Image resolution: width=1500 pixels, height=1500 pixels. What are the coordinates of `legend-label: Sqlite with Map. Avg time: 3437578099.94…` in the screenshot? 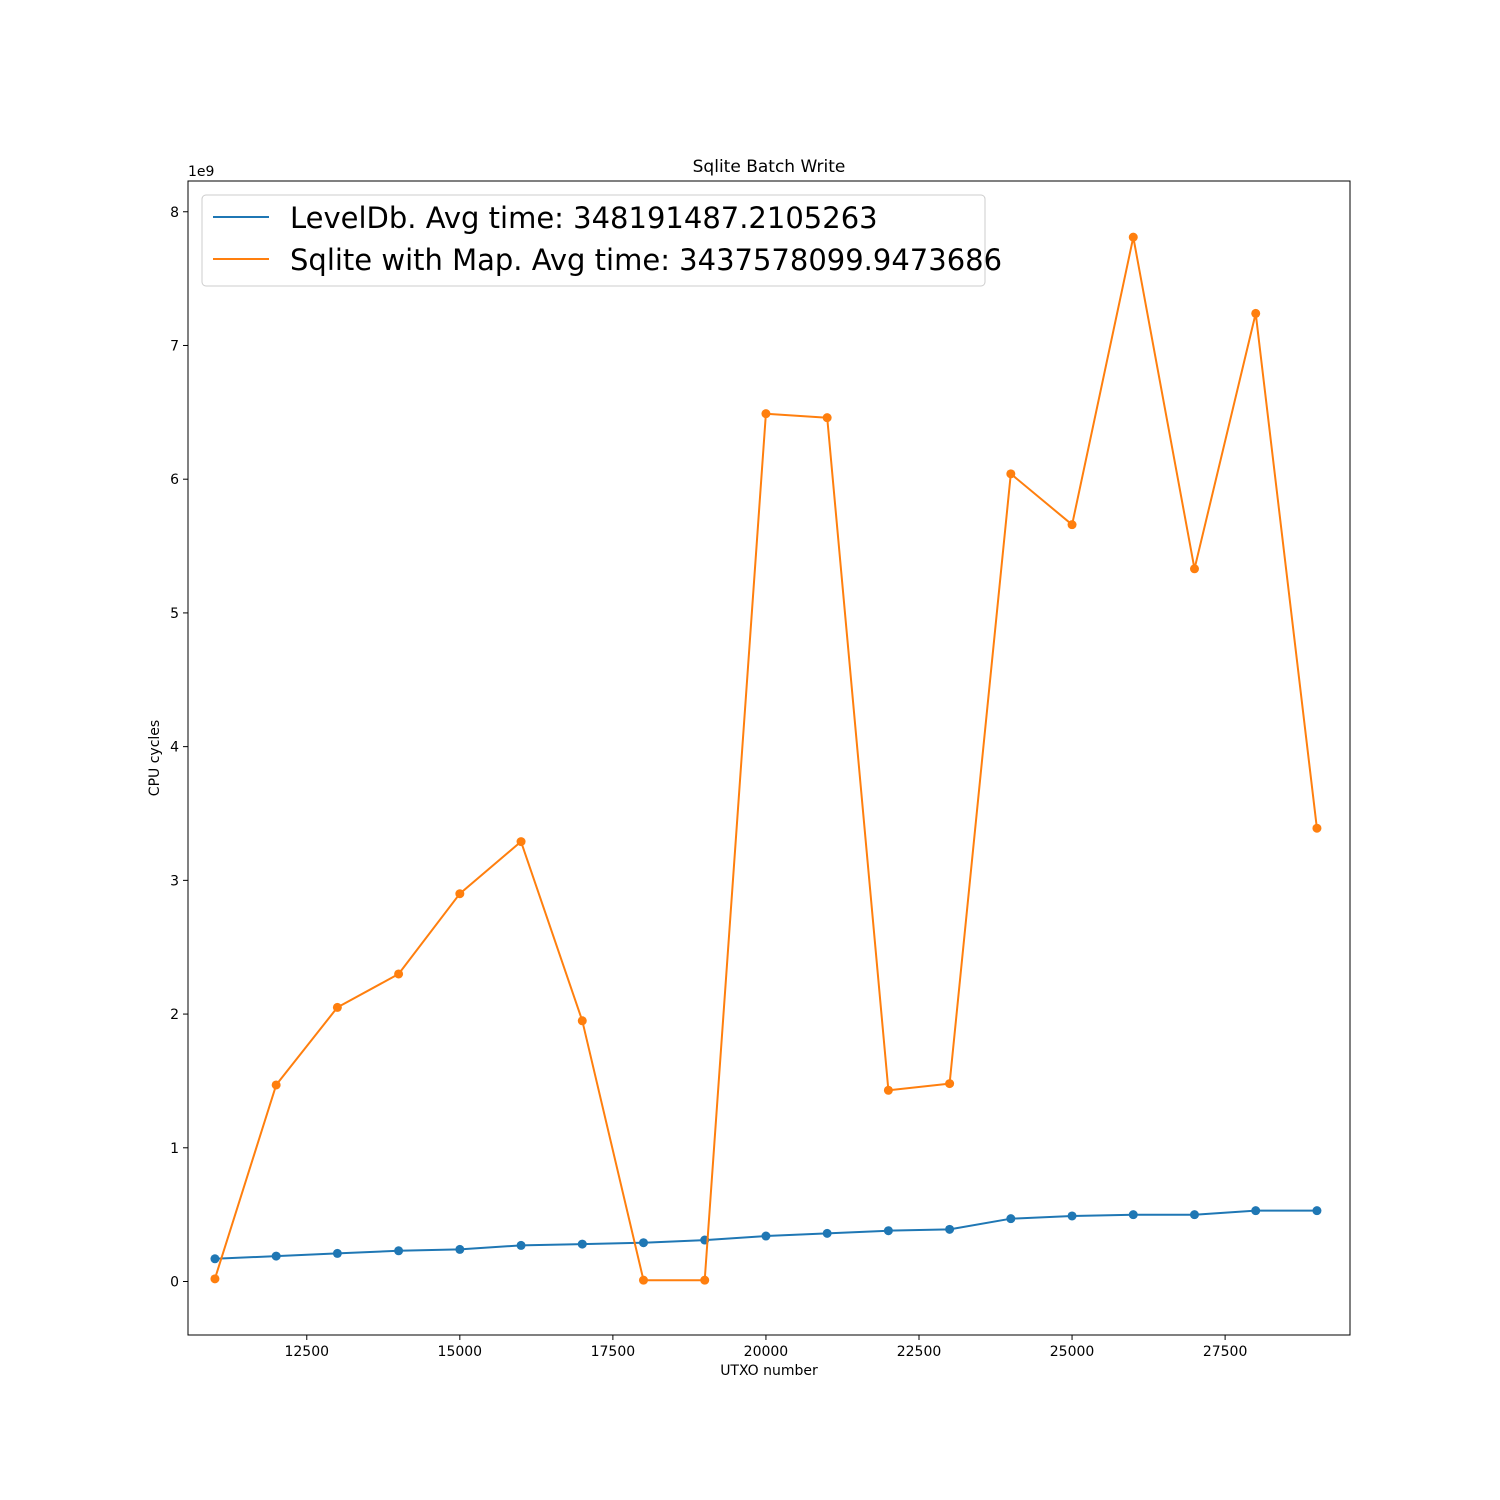 It's located at (646, 260).